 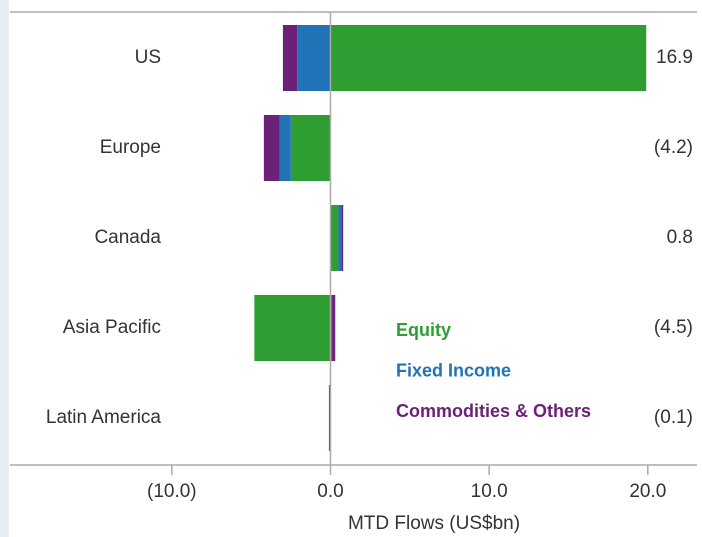 I want to click on y-tick-label: Latin America, so click(x=104, y=417).